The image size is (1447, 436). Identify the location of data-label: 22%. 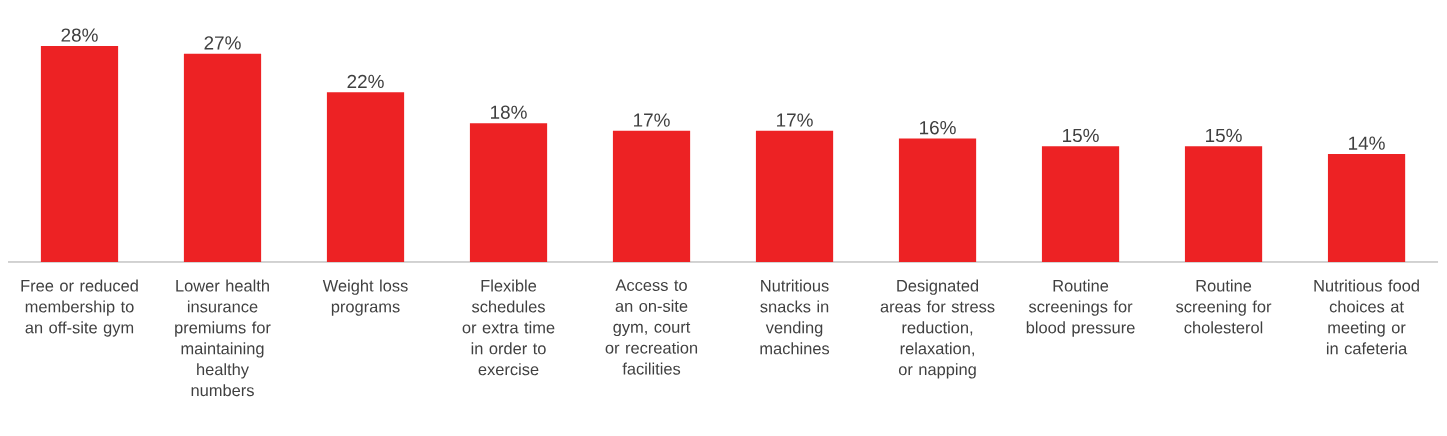
(365, 81).